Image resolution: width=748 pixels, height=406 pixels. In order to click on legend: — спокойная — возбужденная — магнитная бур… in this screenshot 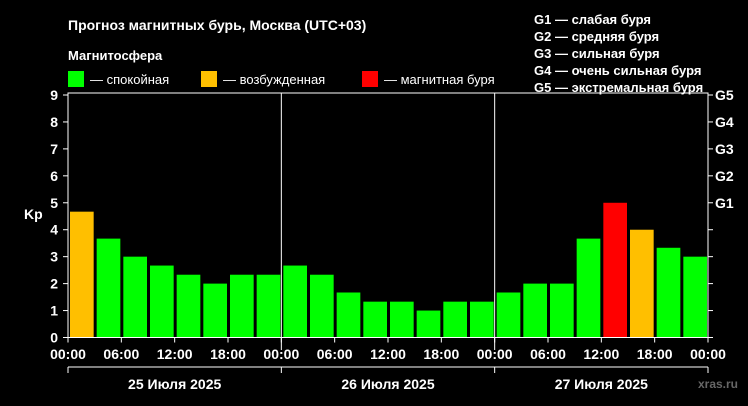, I will do `click(281, 79)`.